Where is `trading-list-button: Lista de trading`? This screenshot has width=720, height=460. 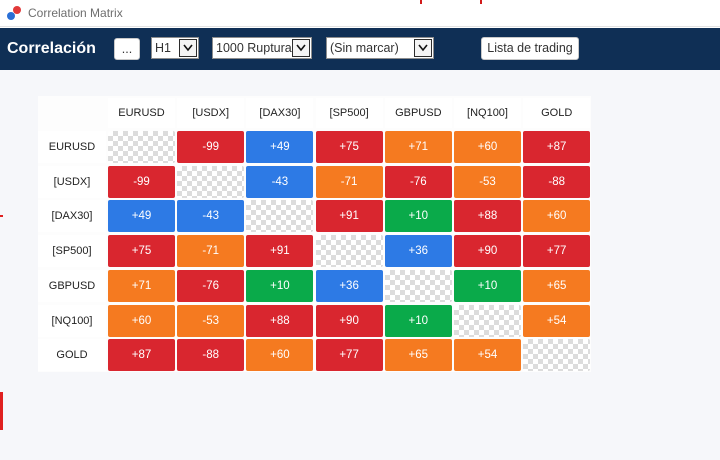 trading-list-button: Lista de trading is located at coordinates (530, 48).